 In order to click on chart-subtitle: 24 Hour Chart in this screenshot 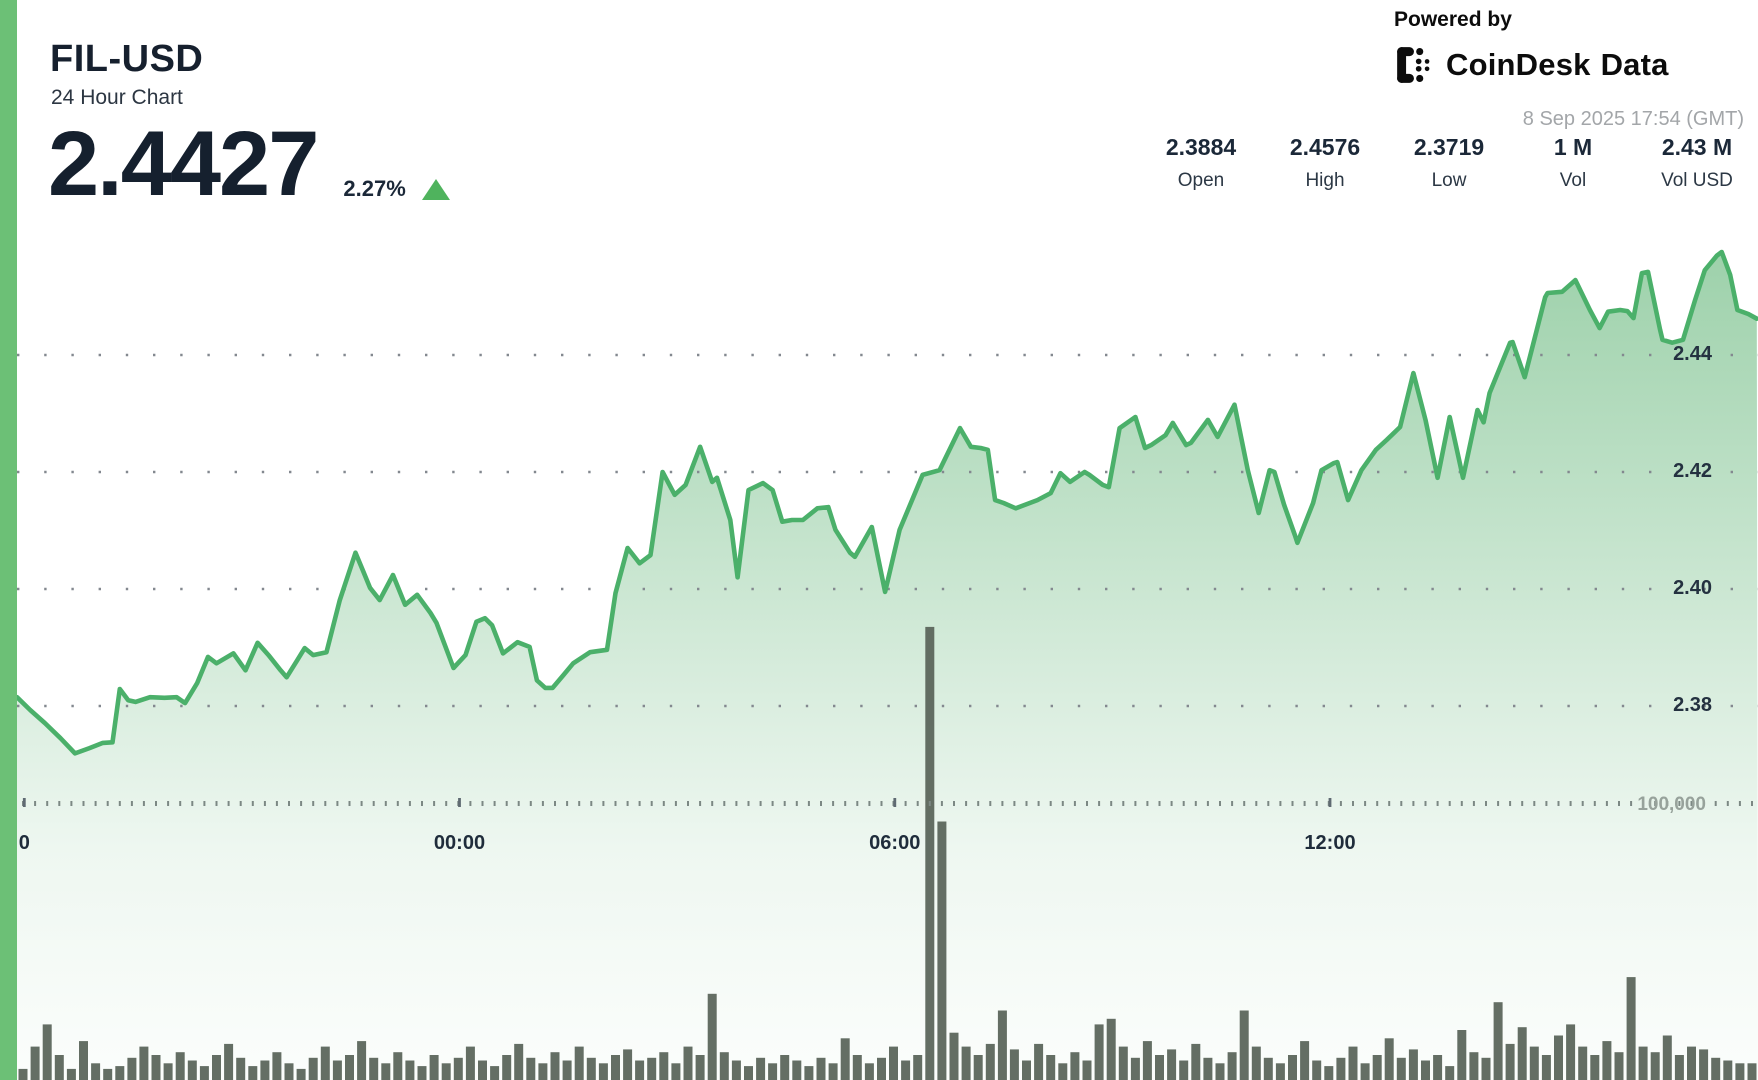, I will do `click(117, 97)`.